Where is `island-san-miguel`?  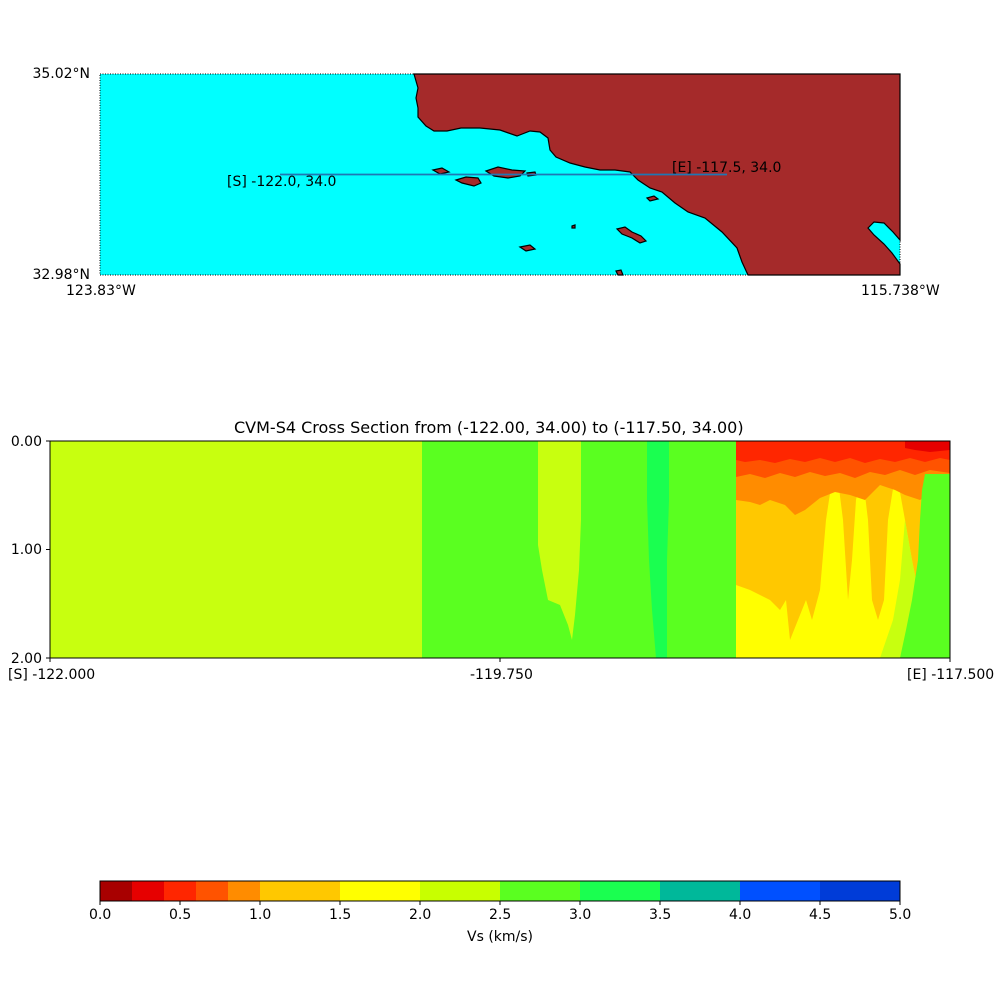 island-san-miguel is located at coordinates (441, 171).